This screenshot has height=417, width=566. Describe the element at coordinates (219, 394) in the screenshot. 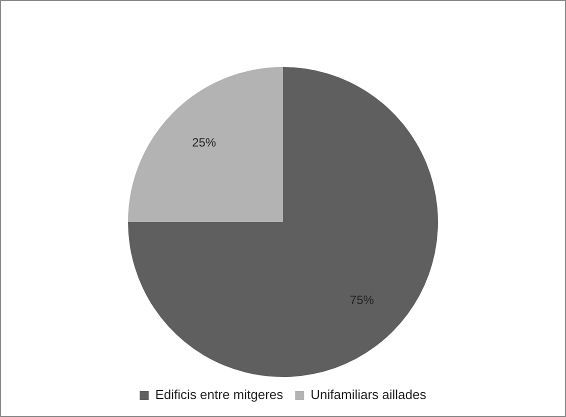

I see `legend-label: Edificis entre mitgeres` at that location.